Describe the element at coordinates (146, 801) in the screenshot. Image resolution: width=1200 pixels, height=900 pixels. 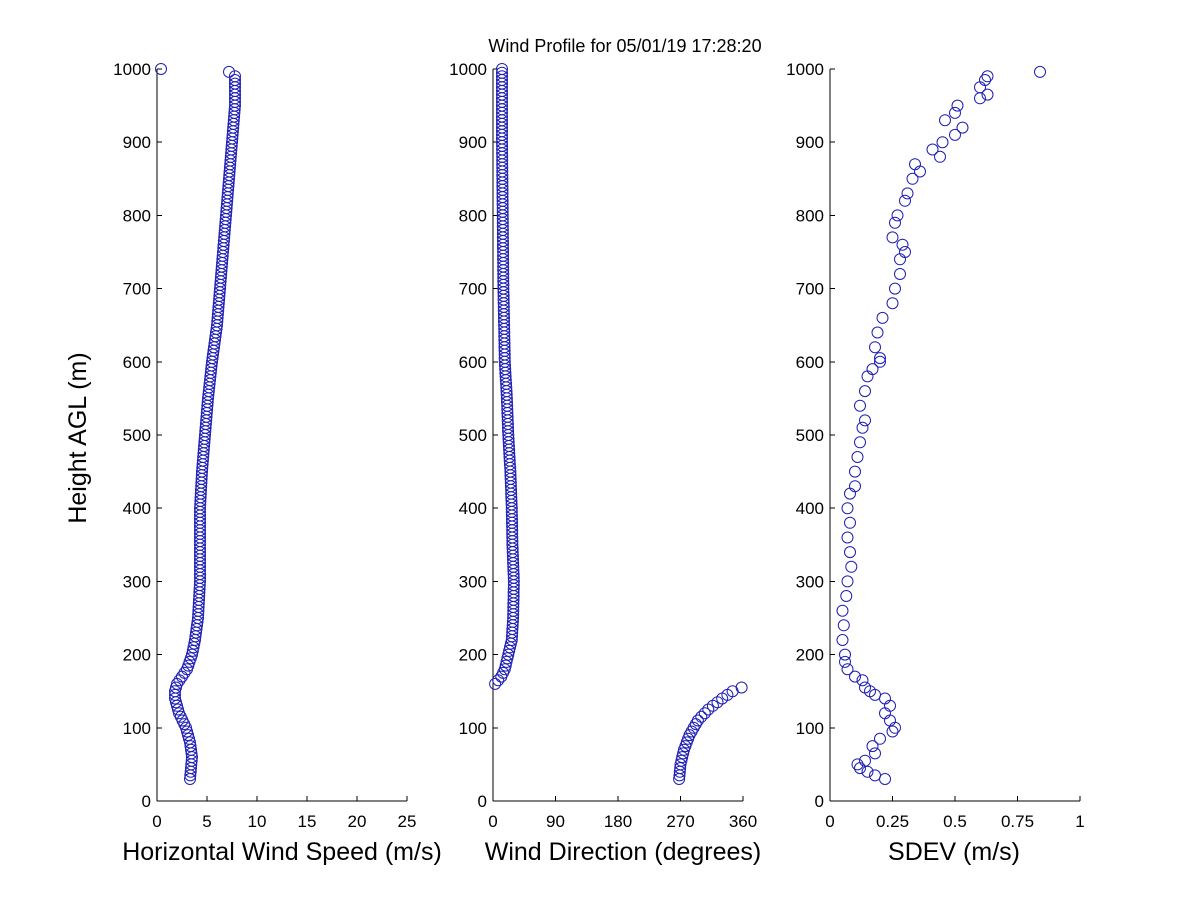
I see `speed-y-tick-label: 0` at that location.